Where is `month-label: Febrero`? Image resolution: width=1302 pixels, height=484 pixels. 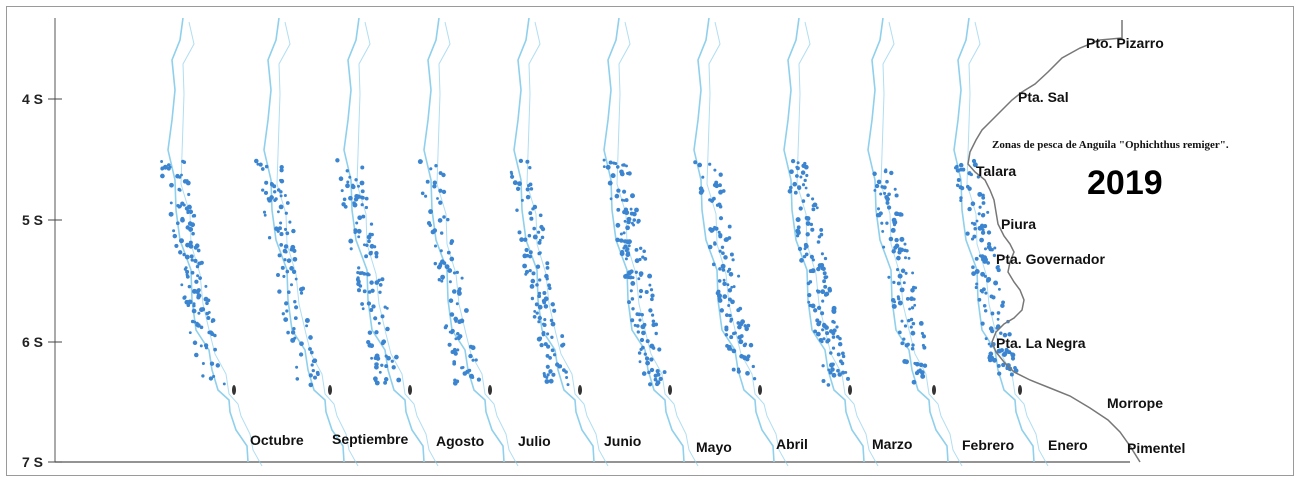
month-label: Febrero is located at coordinates (988, 445).